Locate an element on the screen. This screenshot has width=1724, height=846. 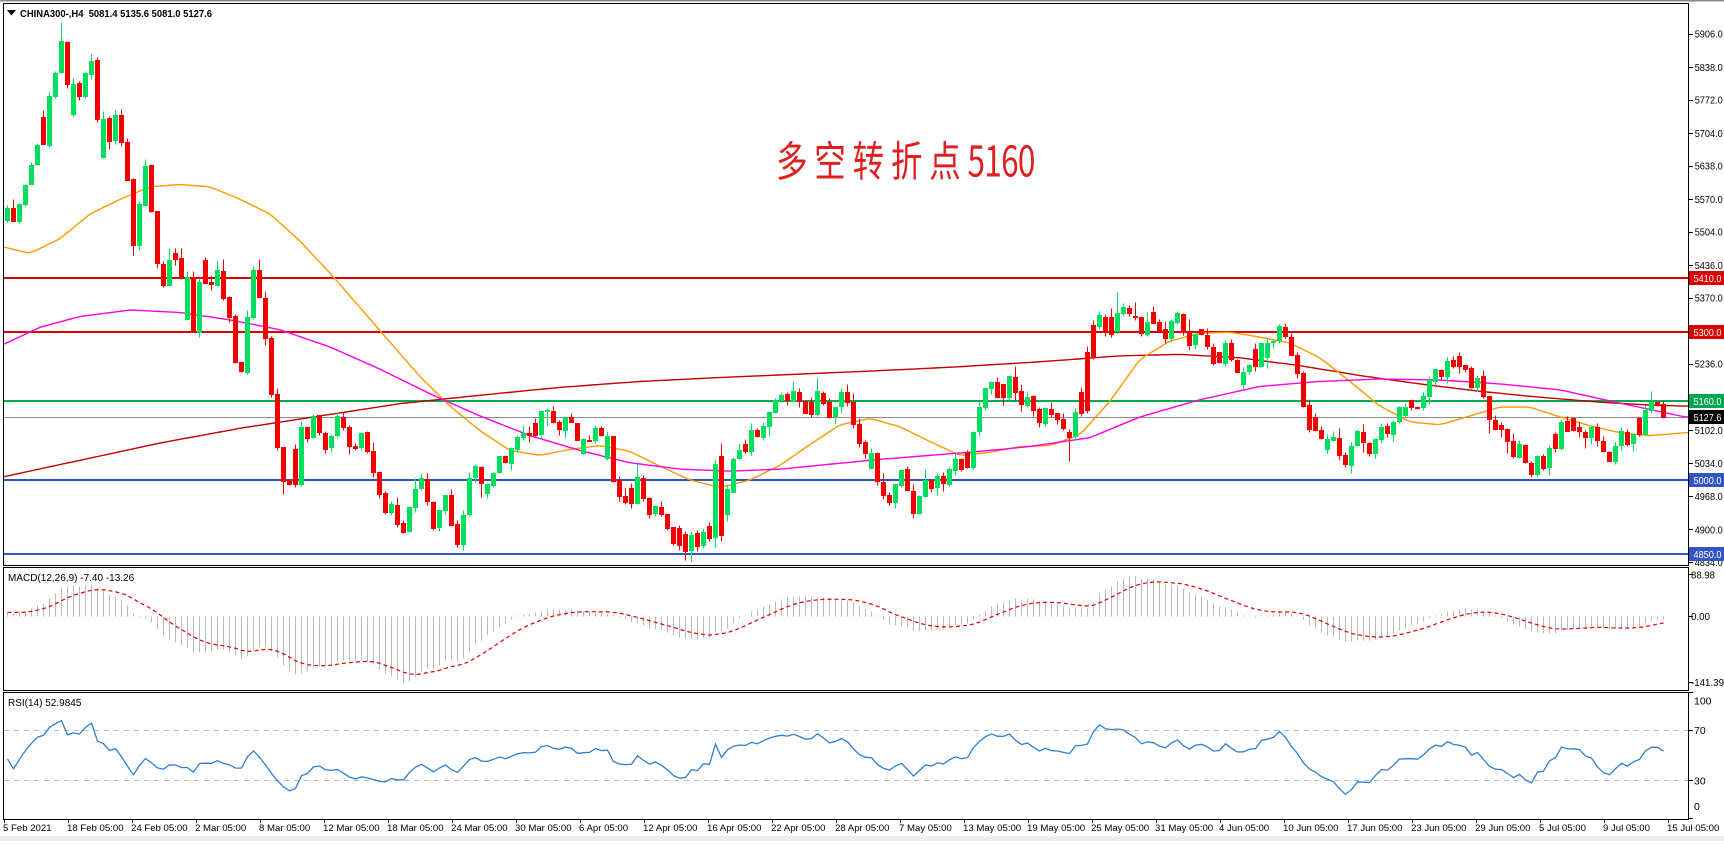
svg-text: 7 May 05:00 is located at coordinates (925, 828).